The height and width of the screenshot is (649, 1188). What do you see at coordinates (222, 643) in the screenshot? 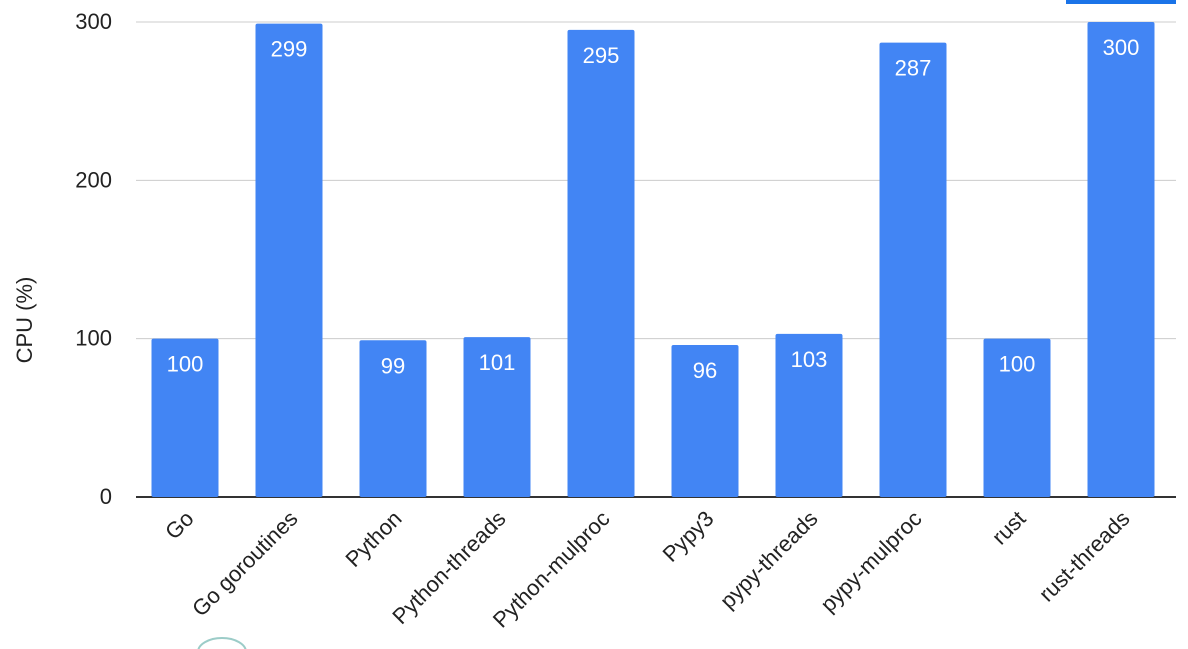
I see `watermark-icon` at bounding box center [222, 643].